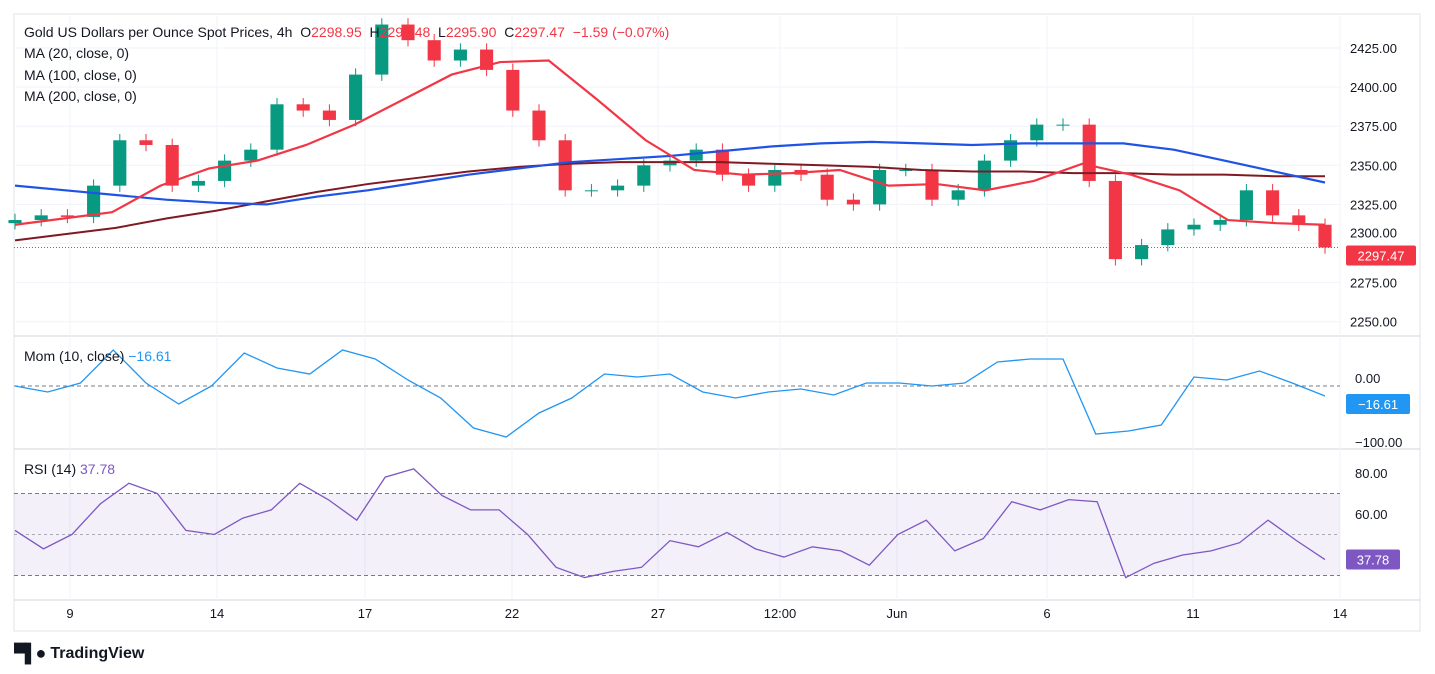 The width and height of the screenshot is (1435, 674). Describe the element at coordinates (1373, 283) in the screenshot. I see `price-tick-label: 2275.00` at that location.